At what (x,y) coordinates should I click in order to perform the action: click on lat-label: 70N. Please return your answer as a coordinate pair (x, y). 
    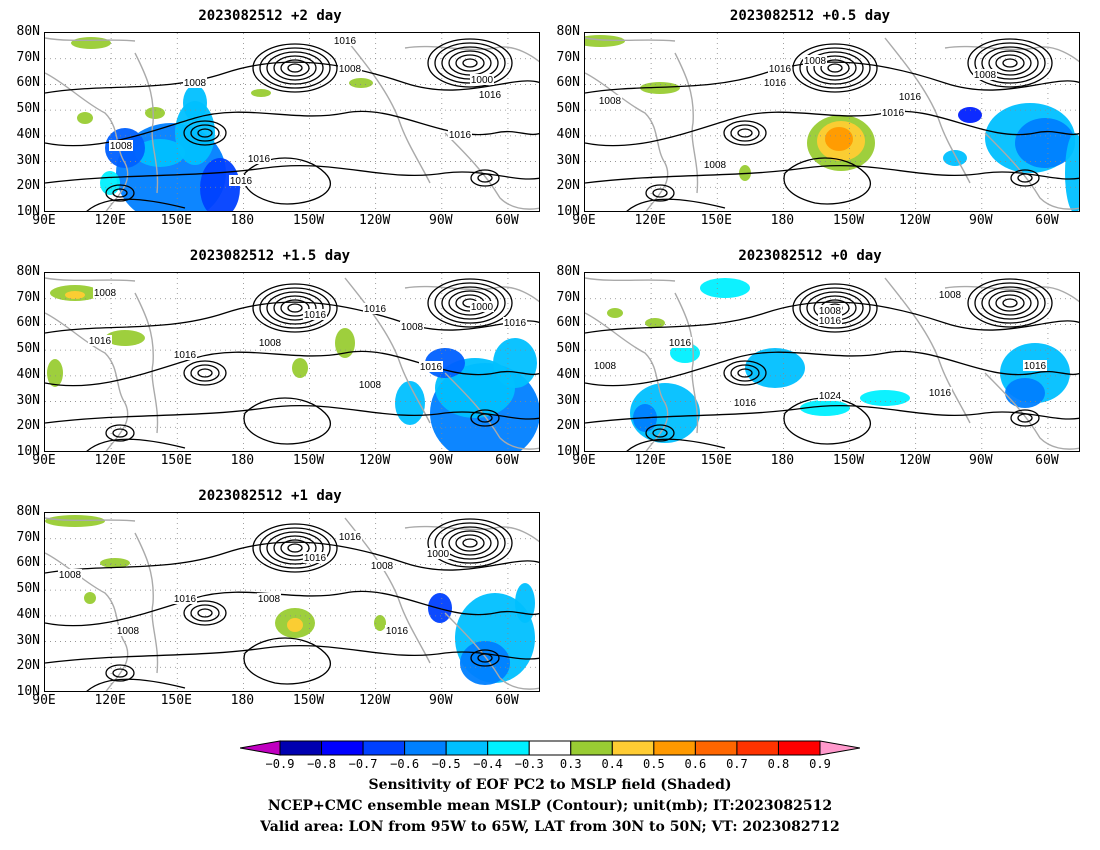
    Looking at the image, I should click on (568, 297).